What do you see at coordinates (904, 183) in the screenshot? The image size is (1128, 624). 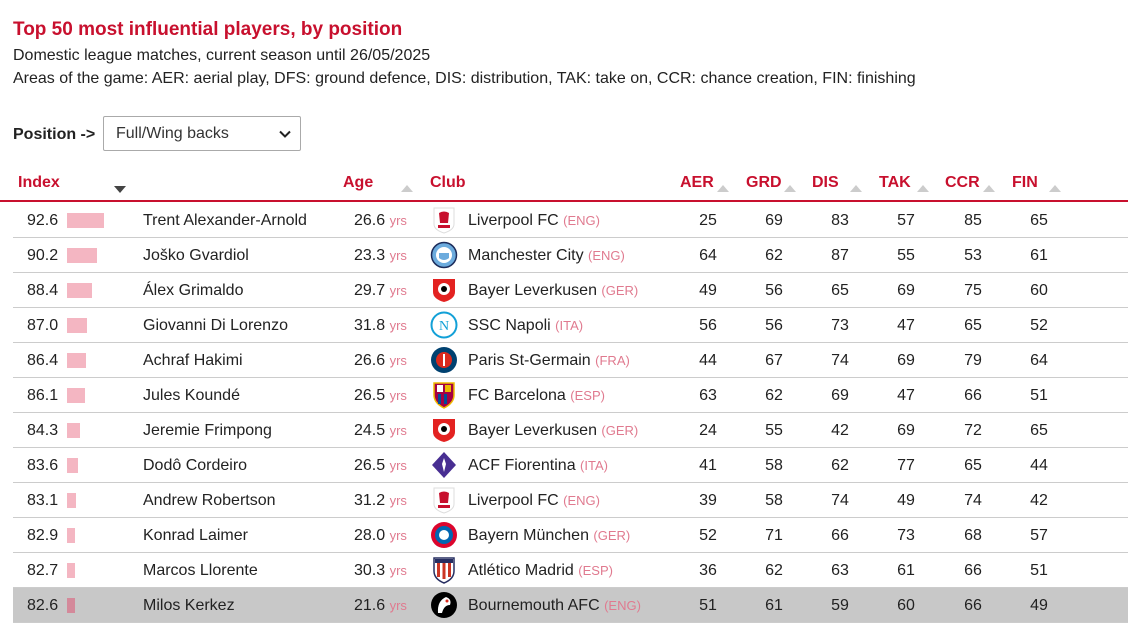 I see `column-header-tak: TAK` at bounding box center [904, 183].